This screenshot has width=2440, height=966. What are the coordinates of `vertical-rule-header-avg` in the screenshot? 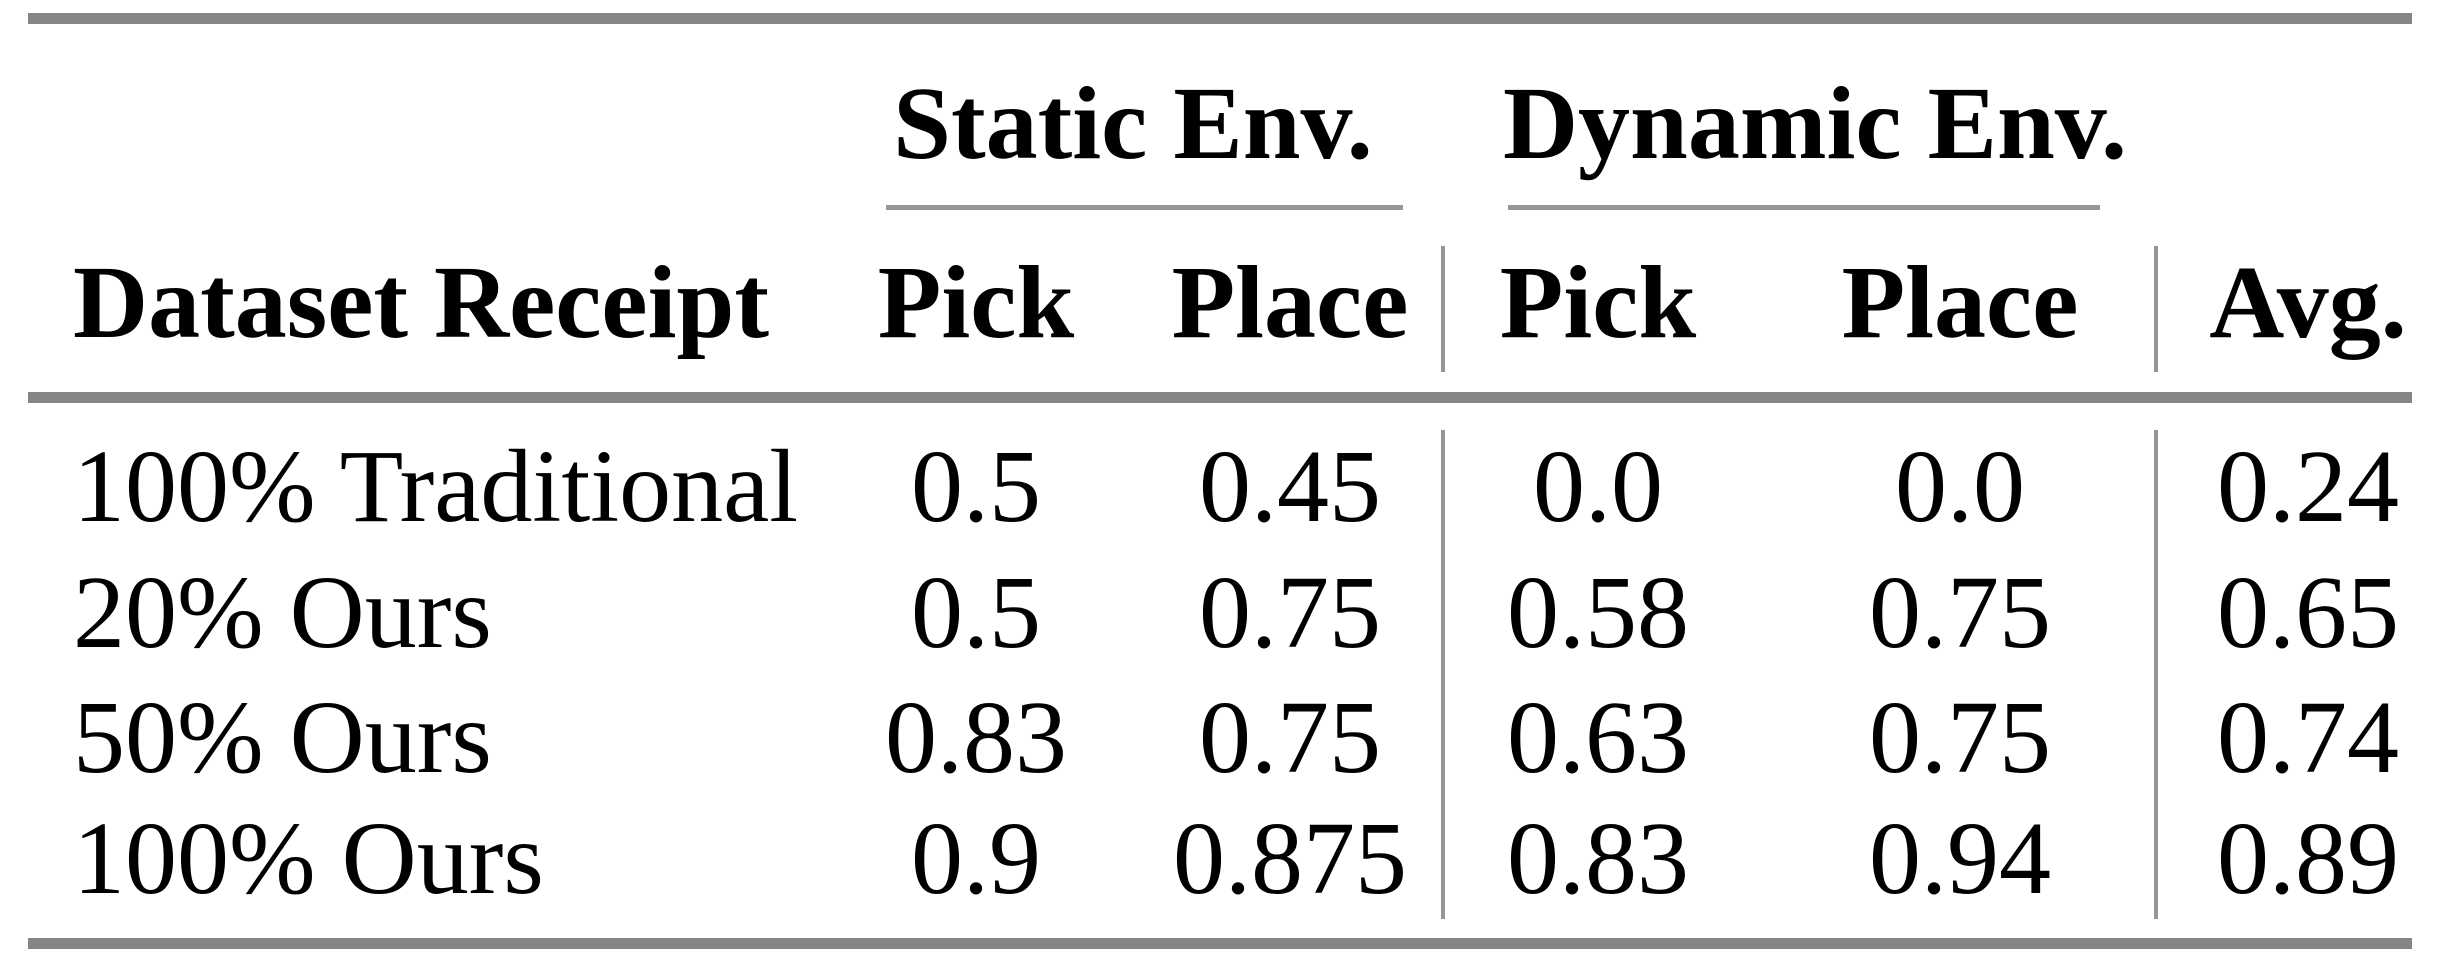 It's located at (2156, 309).